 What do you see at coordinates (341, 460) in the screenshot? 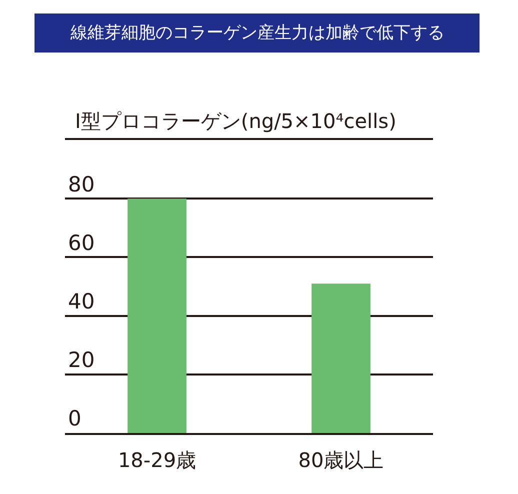
I see `x-tick-label: 80歳以上` at bounding box center [341, 460].